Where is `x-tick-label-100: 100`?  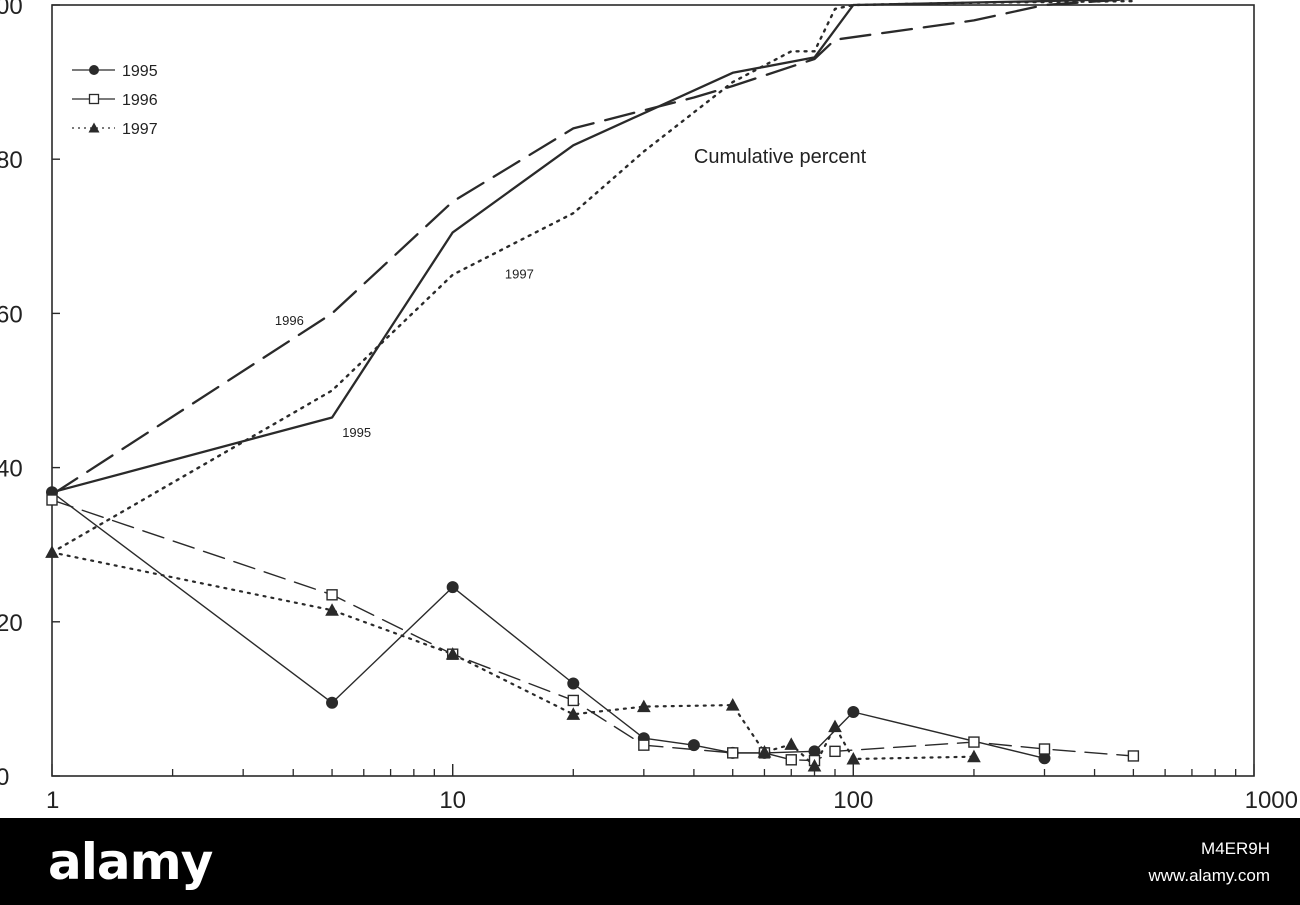
x-tick-label-100: 100 is located at coordinates (853, 800).